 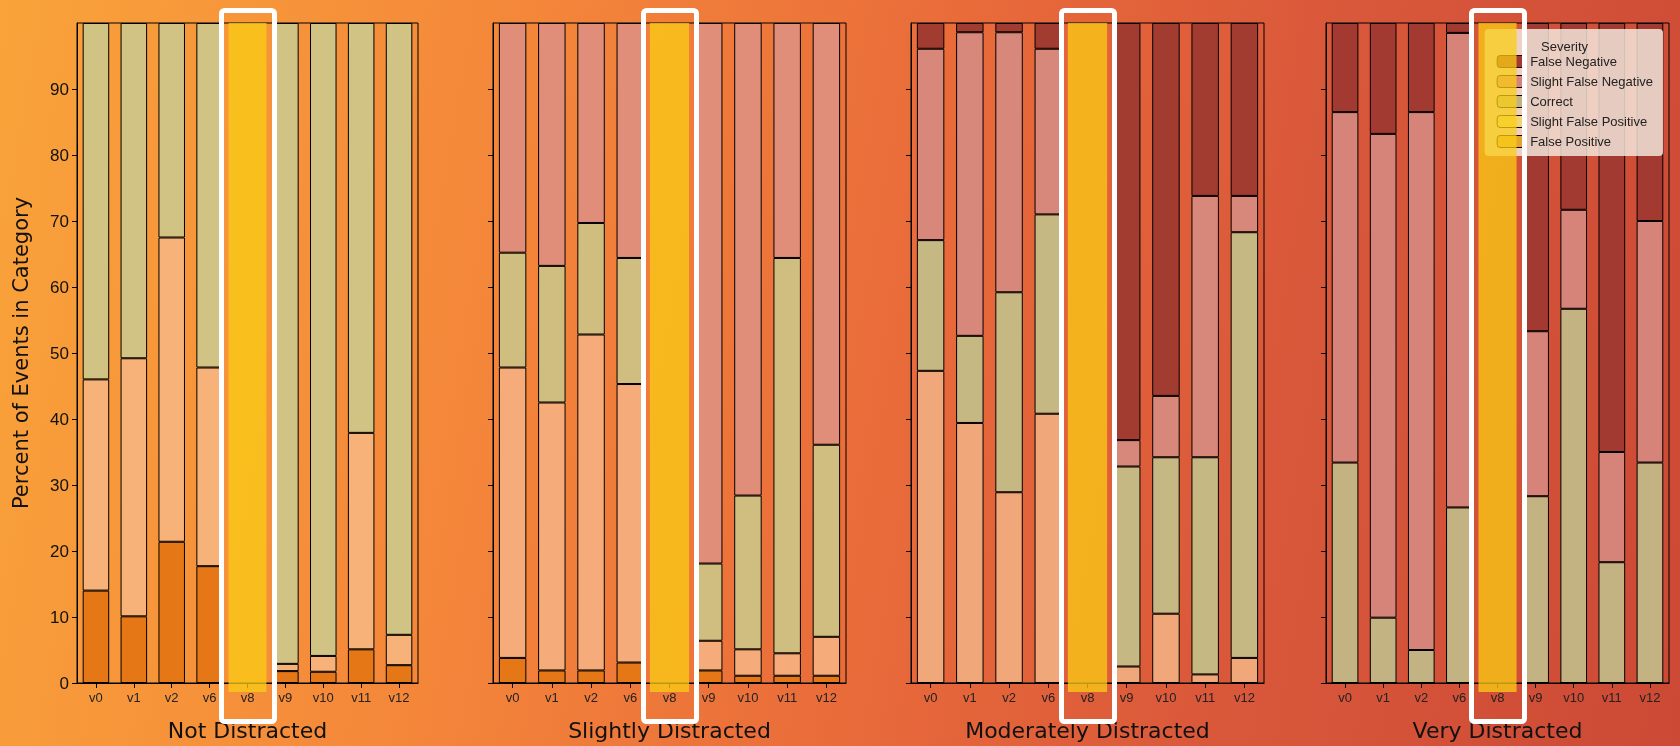 What do you see at coordinates (20, 353) in the screenshot?
I see `y-axis-title: Percent of Events in Category` at bounding box center [20, 353].